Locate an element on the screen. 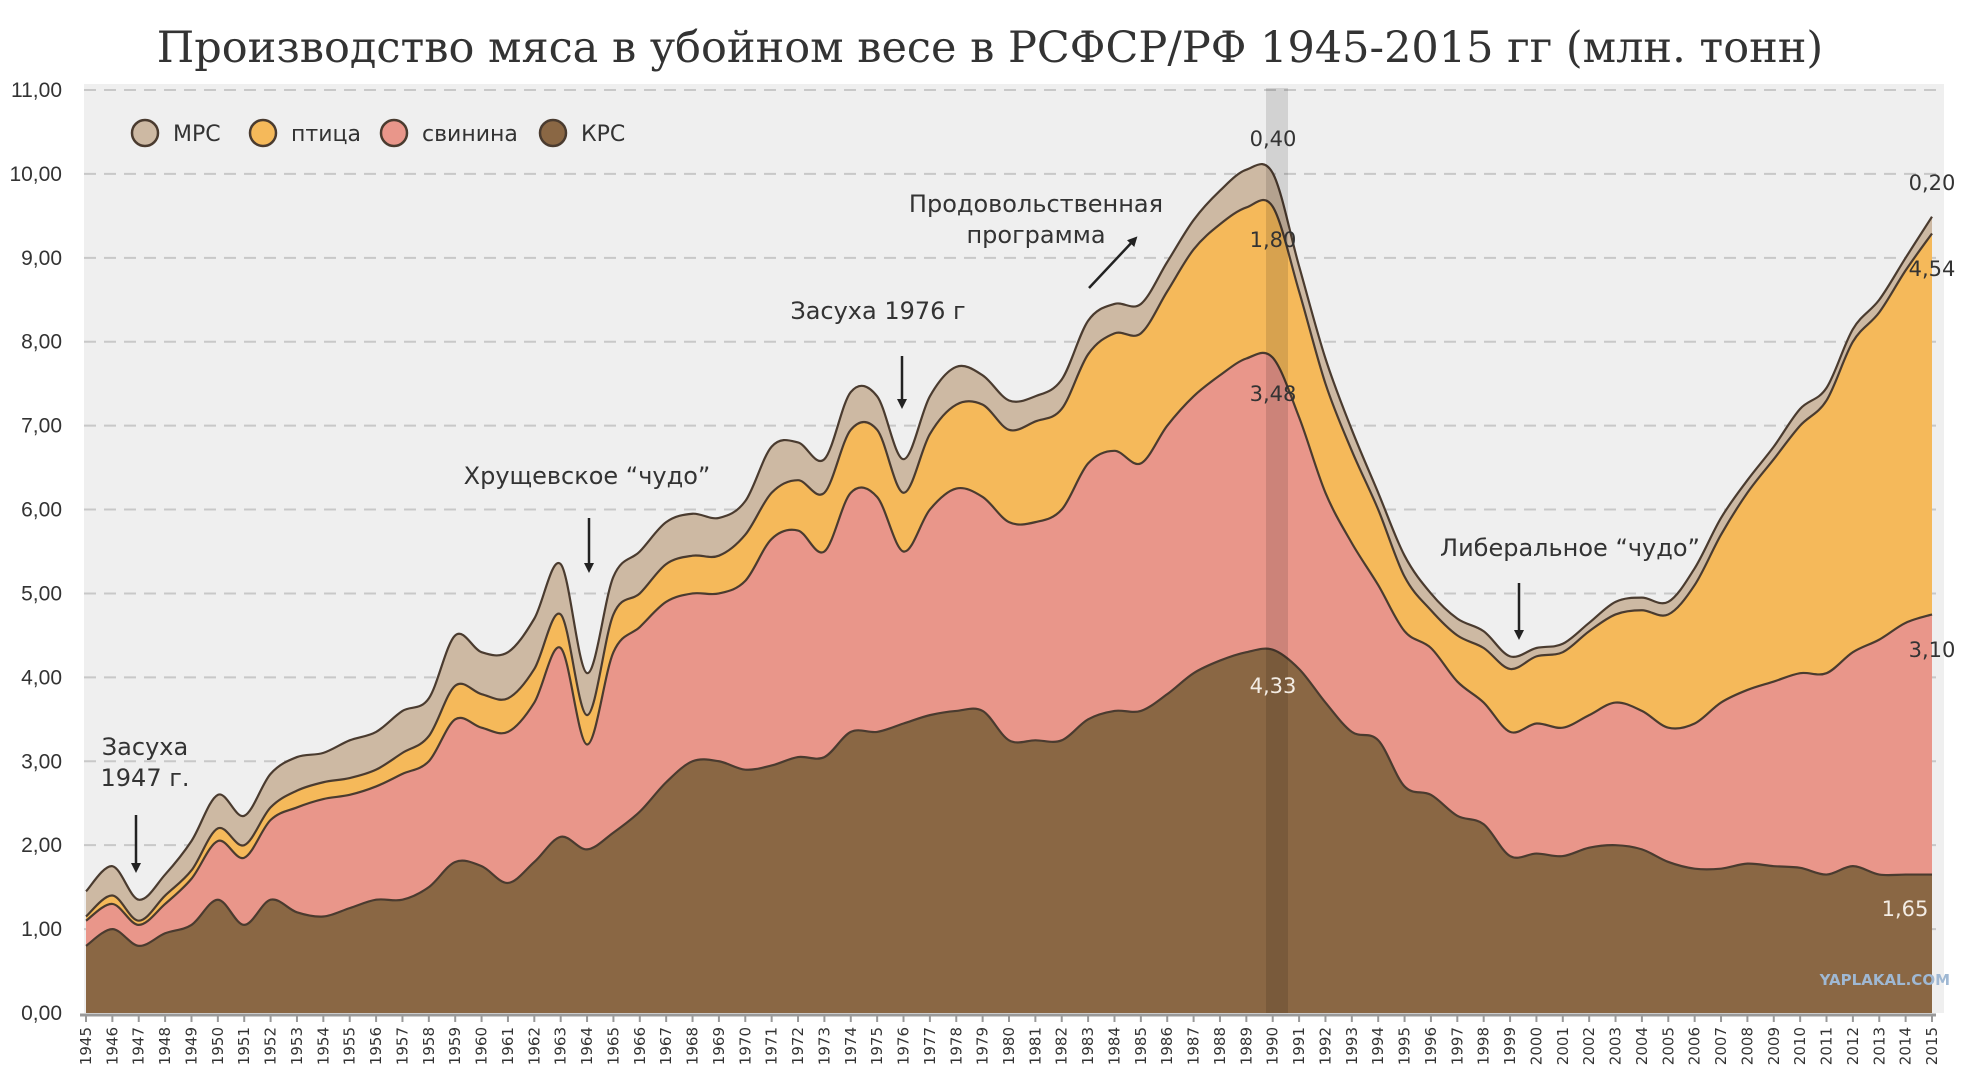 Image resolution: width=1980 pixels, height=1080 pixels. x-tick-label: 1974 is located at coordinates (851, 1046).